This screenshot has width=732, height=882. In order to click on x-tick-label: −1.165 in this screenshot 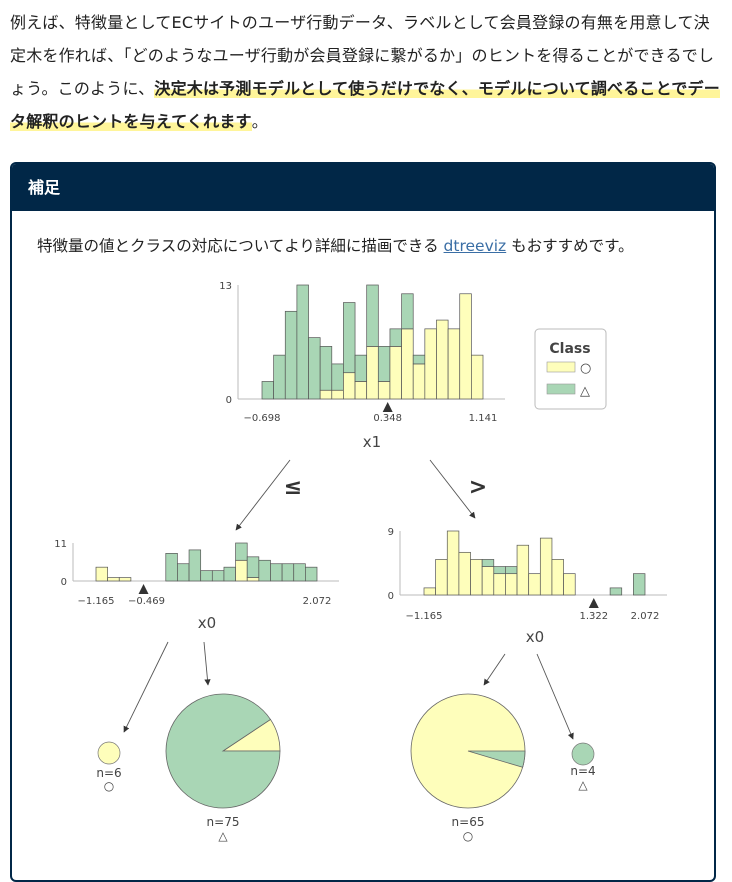, I will do `click(423, 616)`.